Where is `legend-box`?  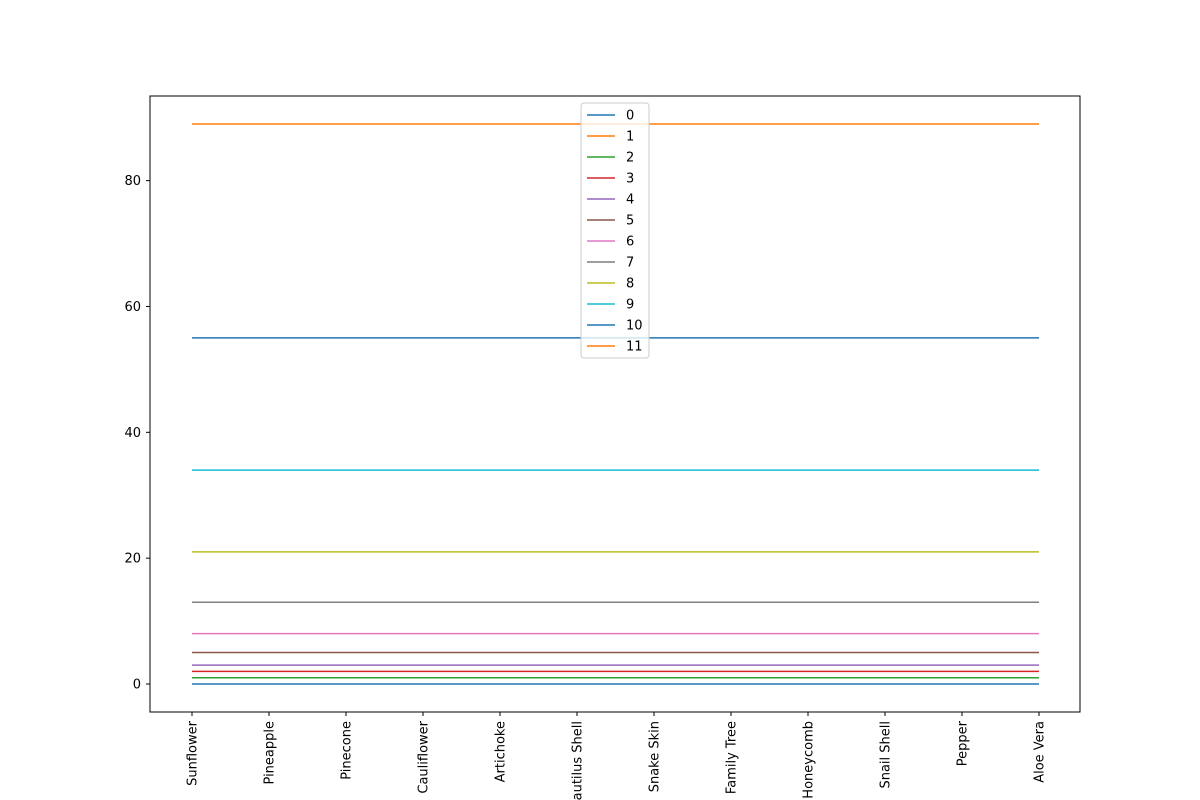 legend-box is located at coordinates (615, 230).